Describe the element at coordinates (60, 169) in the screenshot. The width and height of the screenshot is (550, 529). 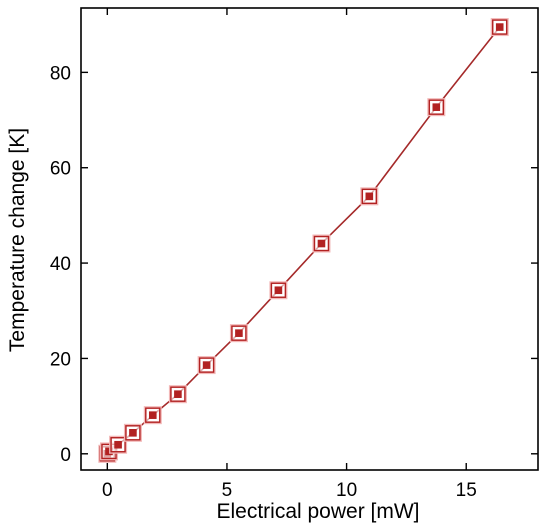
I see `y-tick-label: 60` at that location.